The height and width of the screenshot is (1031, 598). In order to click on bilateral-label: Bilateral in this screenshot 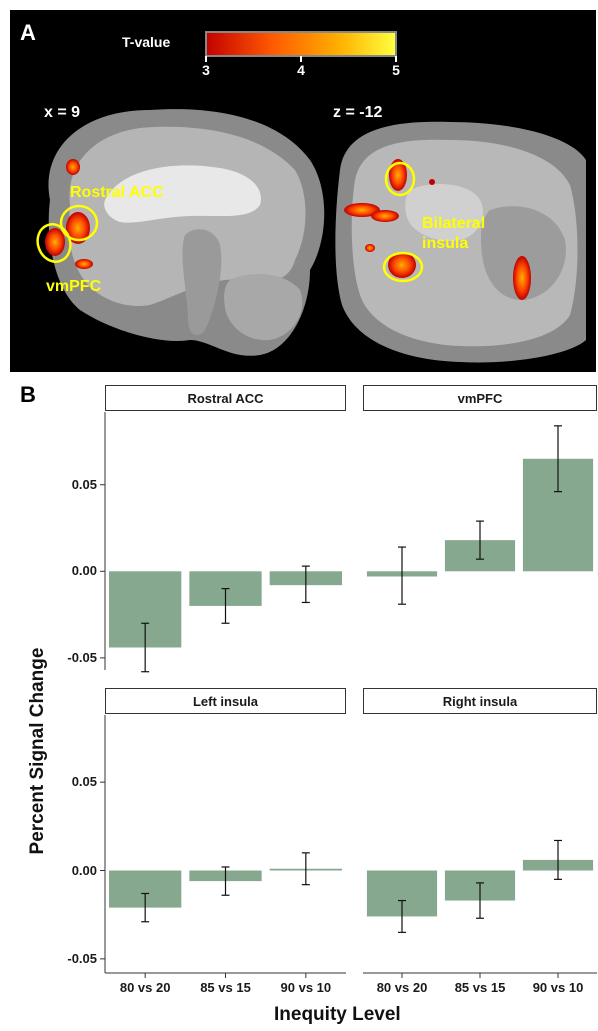, I will do `click(454, 223)`.